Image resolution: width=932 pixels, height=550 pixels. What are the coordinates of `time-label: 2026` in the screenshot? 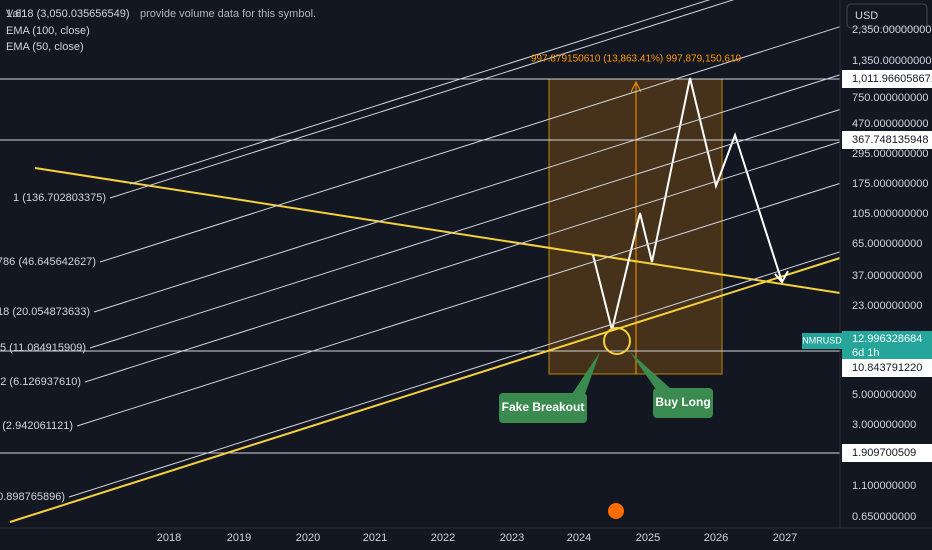 It's located at (716, 538).